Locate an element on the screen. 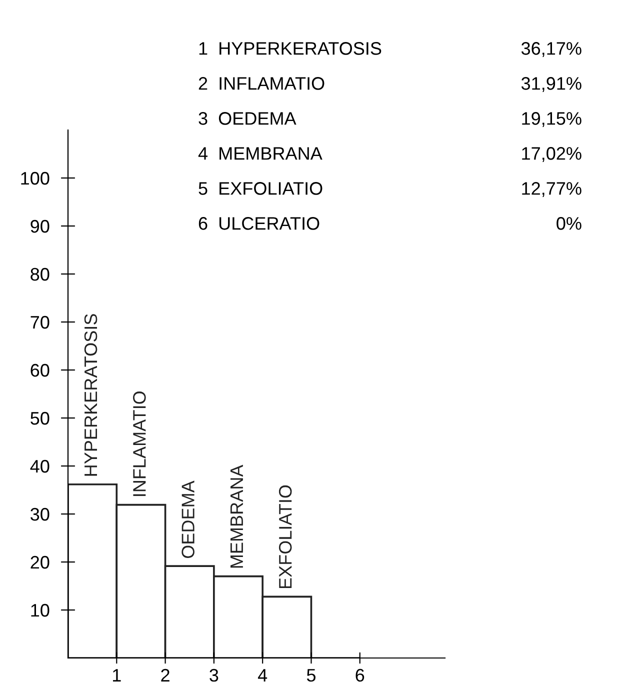 The height and width of the screenshot is (694, 617). y-tick-label: 20 is located at coordinates (40, 562).